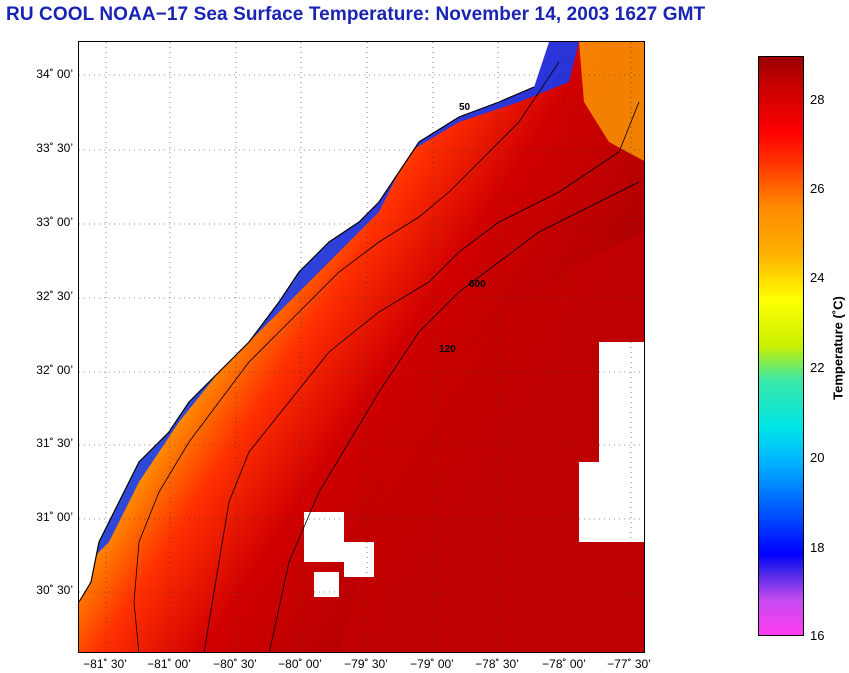  Describe the element at coordinates (54, 443) in the screenshot. I see `lat-label-31-30: 31˚ 30’` at that location.